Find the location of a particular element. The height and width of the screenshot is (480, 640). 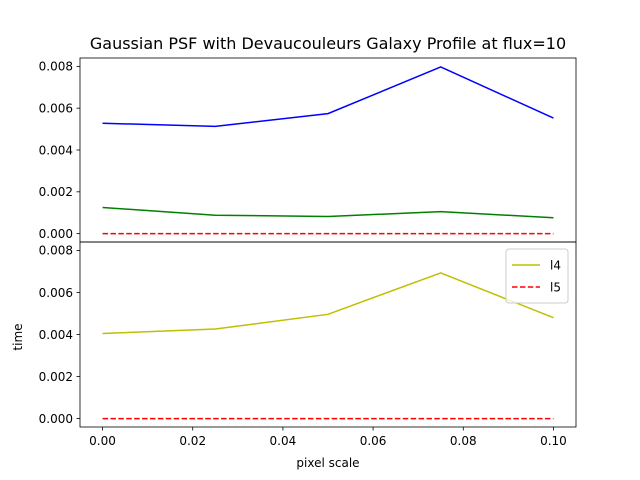

legend-label-l4: l4 is located at coordinates (555, 266).